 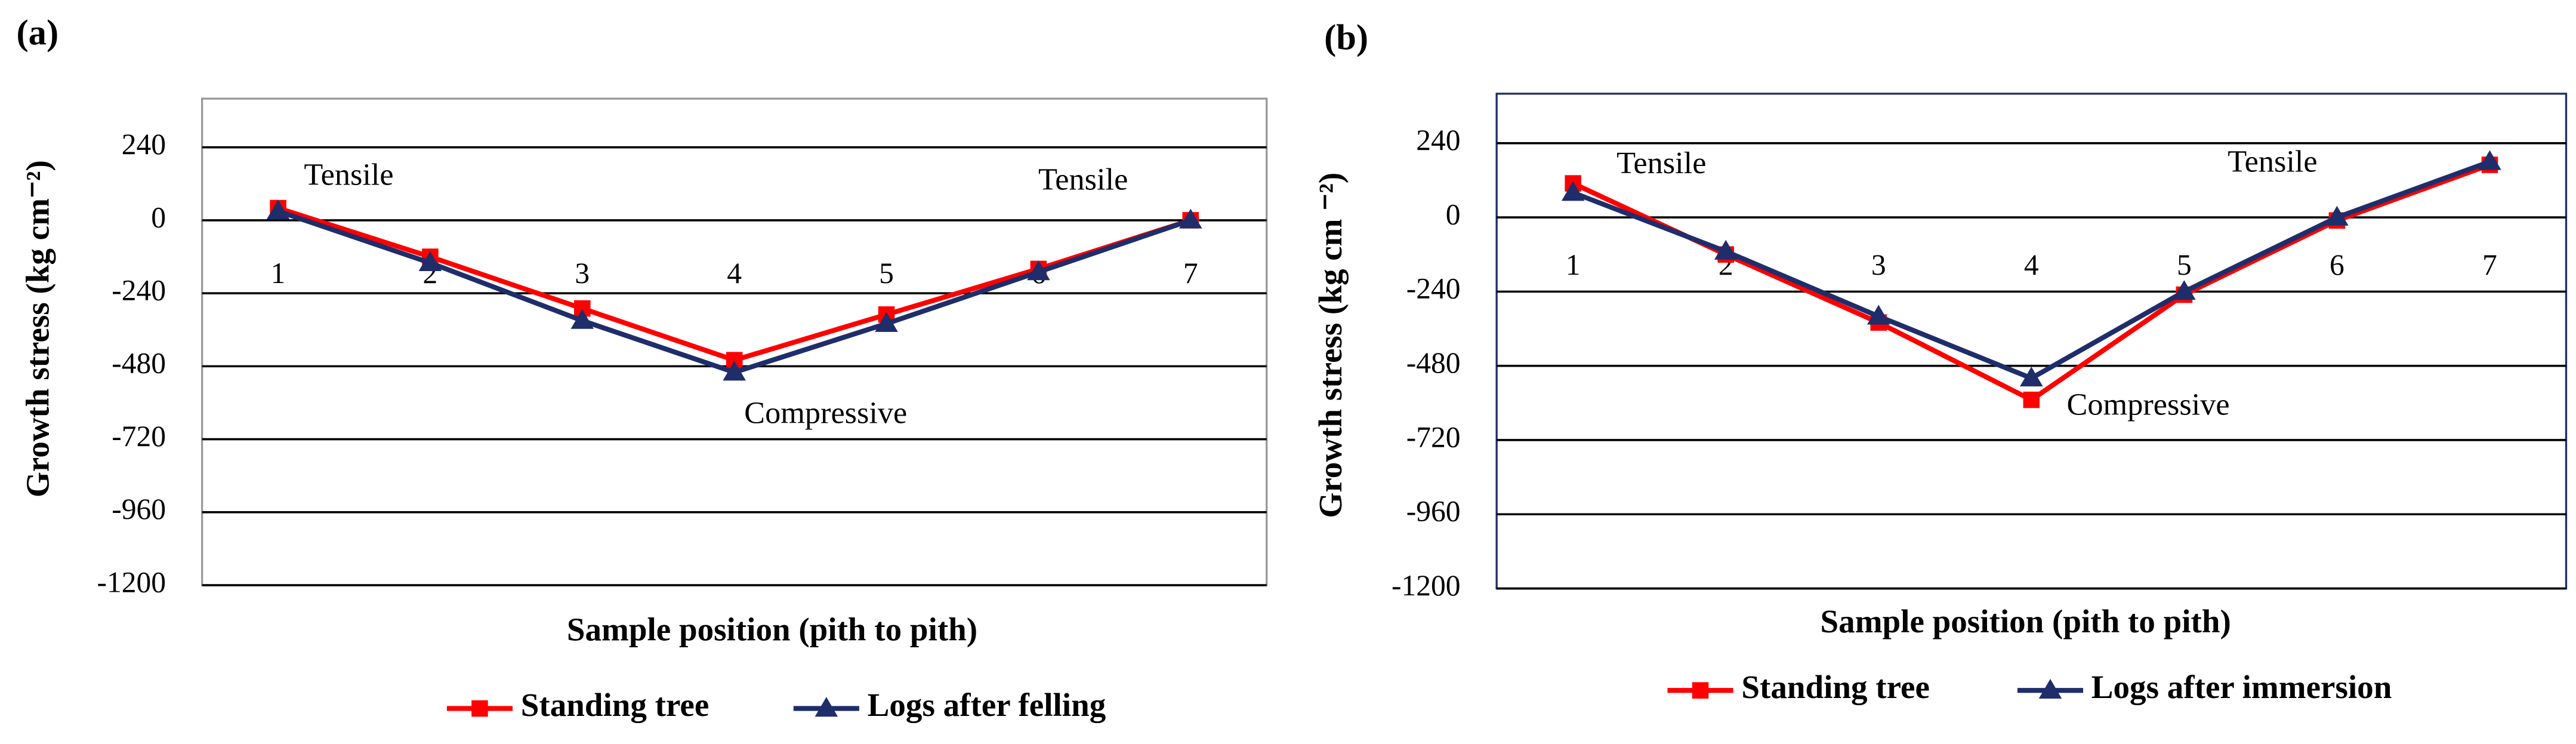 I want to click on panel-label: (a), so click(x=38, y=33).